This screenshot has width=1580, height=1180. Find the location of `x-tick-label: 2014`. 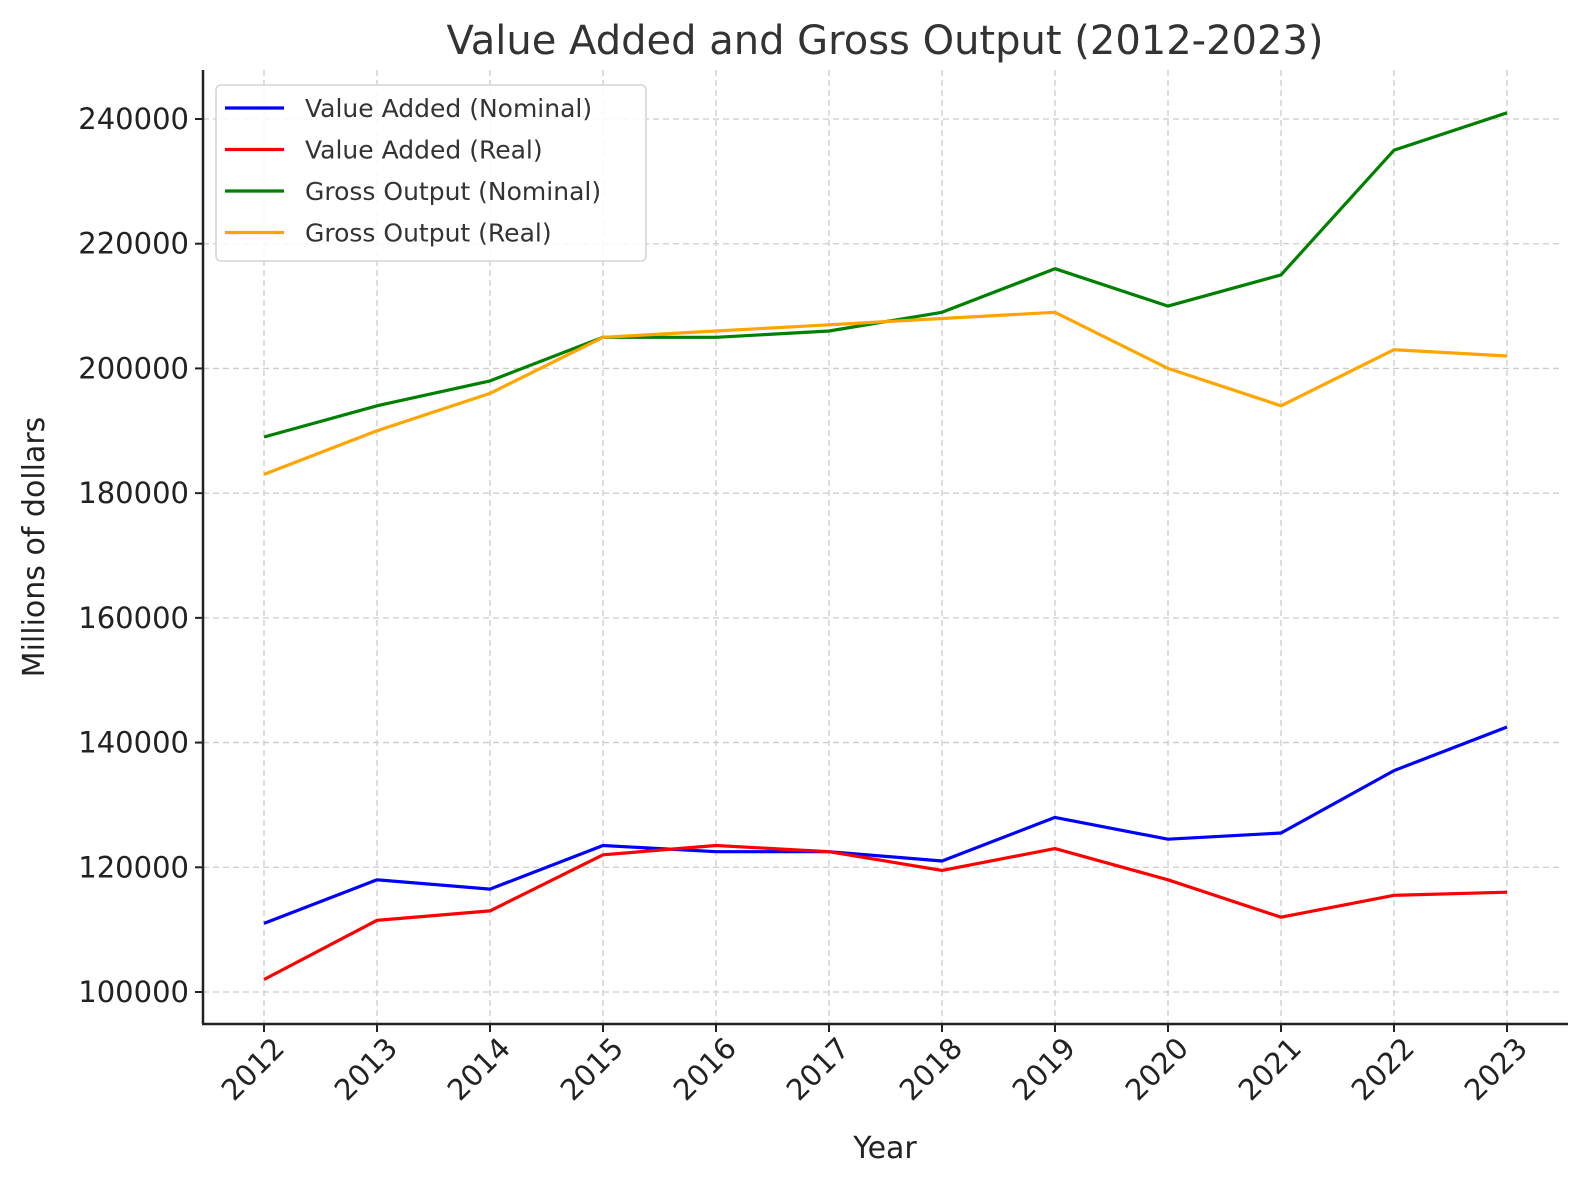

x-tick-label: 2014 is located at coordinates (479, 1069).